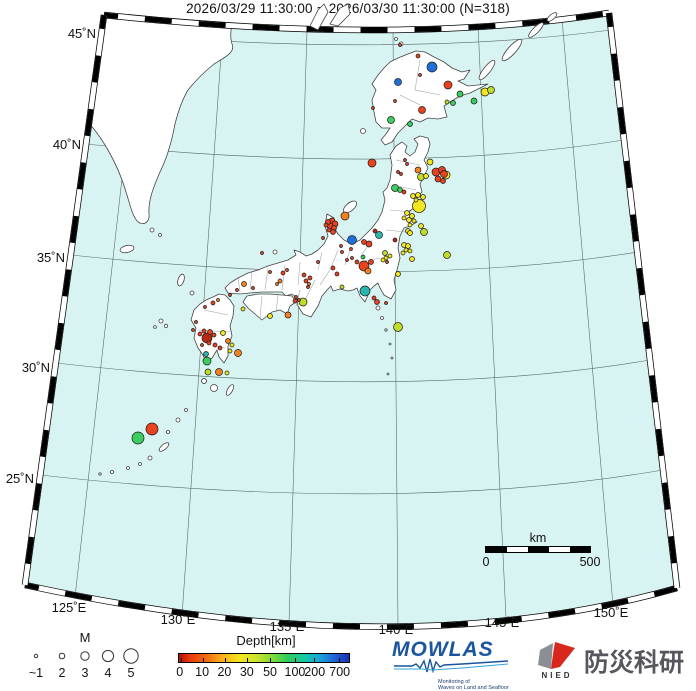 The height and width of the screenshot is (691, 696). What do you see at coordinates (473, 685) in the screenshot?
I see `mowlas-caption: Monitoring of Waves on Land and Seafloor` at bounding box center [473, 685].